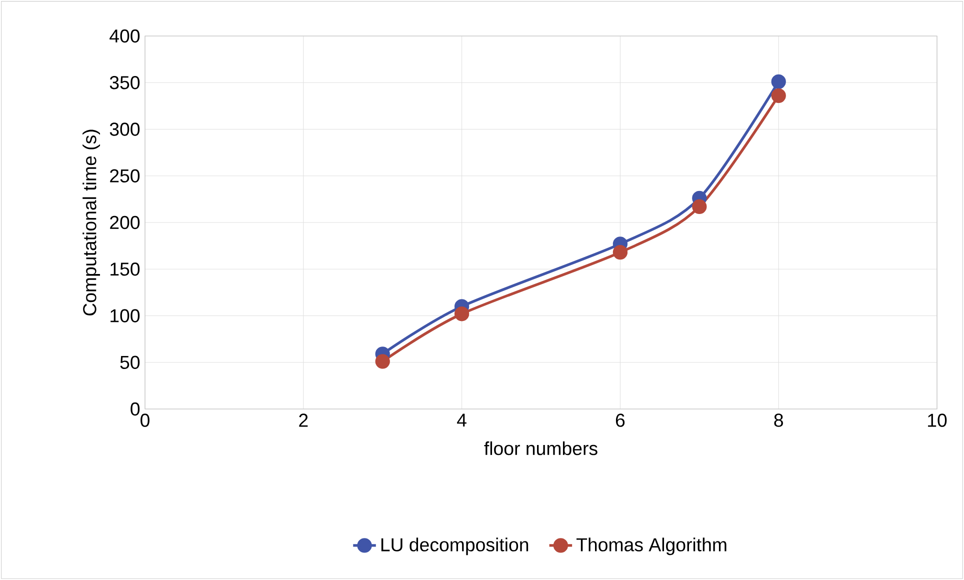 This screenshot has height=580, width=964. Describe the element at coordinates (125, 175) in the screenshot. I see `y-tick-label: 250` at that location.